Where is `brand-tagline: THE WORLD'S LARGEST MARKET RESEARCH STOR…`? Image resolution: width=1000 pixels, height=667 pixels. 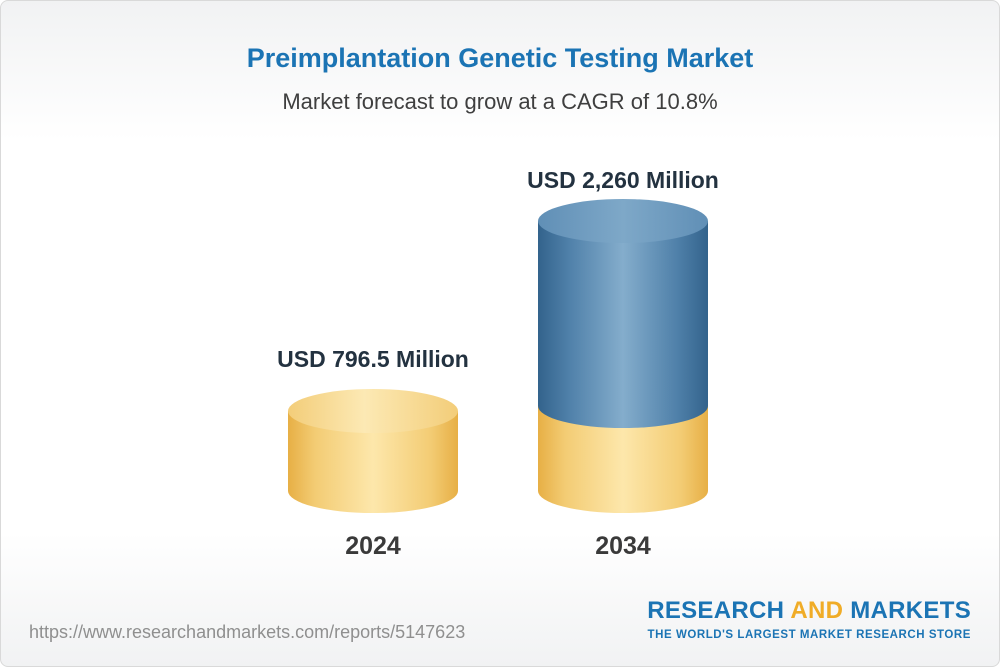
brand-tagline: THE WORLD'S LARGEST MARKET RESEARCH STOR… is located at coordinates (809, 635).